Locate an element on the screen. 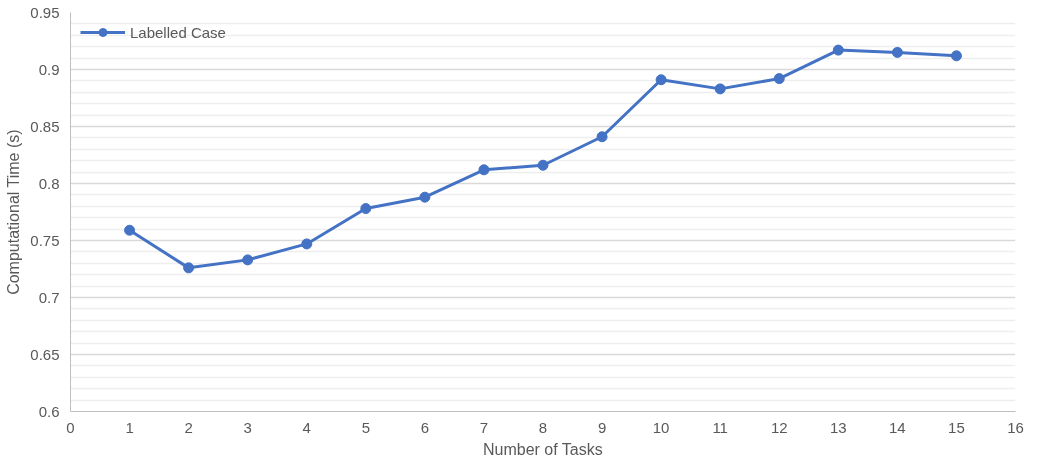  x-tick-label: 1 is located at coordinates (129, 427).